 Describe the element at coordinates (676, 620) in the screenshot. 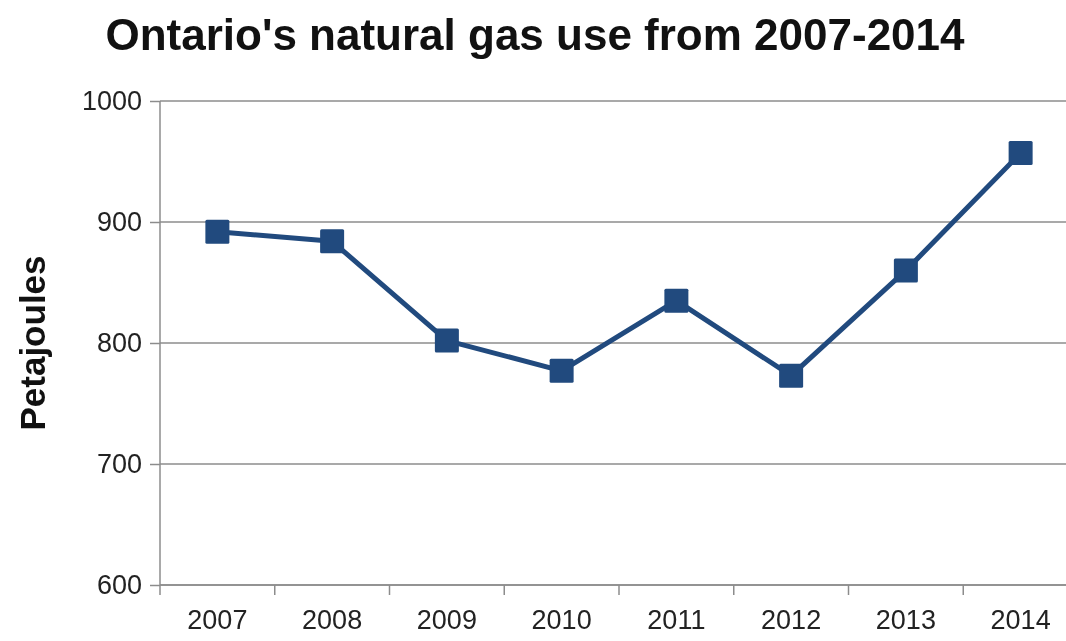

I see `x-tick-label: 2011` at that location.